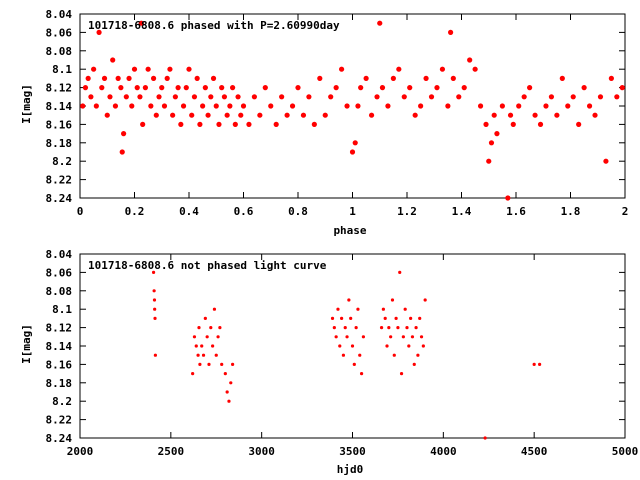 This screenshot has height=480, width=640. Describe the element at coordinates (516, 211) in the screenshot. I see `phased-x-tick-label: 1.6` at that location.